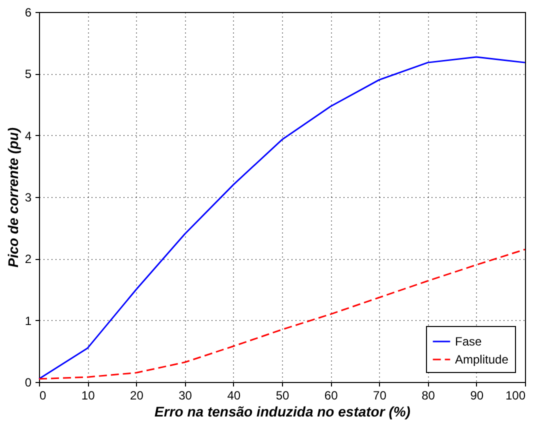 This screenshot has width=536, height=423. What do you see at coordinates (28, 321) in the screenshot?
I see `y-tick-label: 1` at bounding box center [28, 321].